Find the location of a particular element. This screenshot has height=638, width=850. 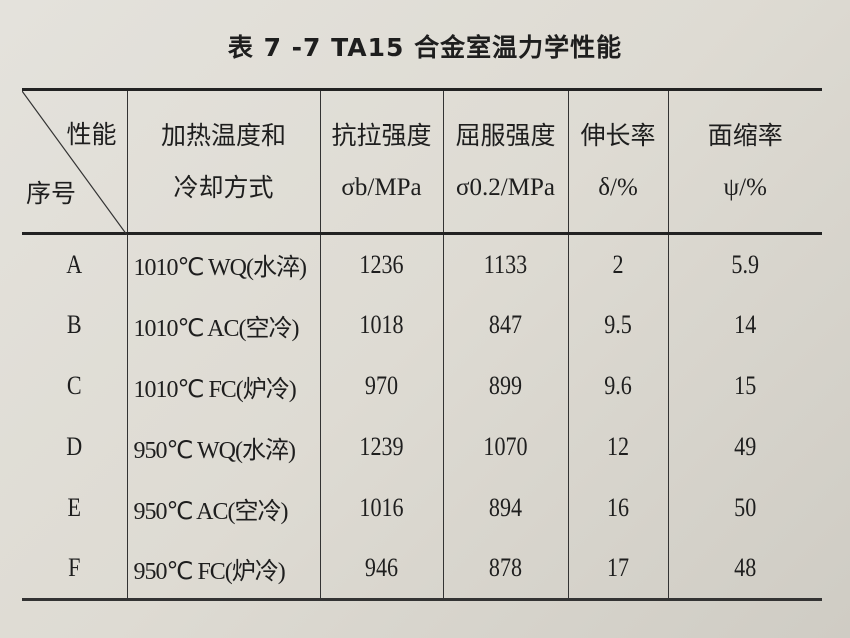

corner-header: 性能 序号 is located at coordinates (74, 162).